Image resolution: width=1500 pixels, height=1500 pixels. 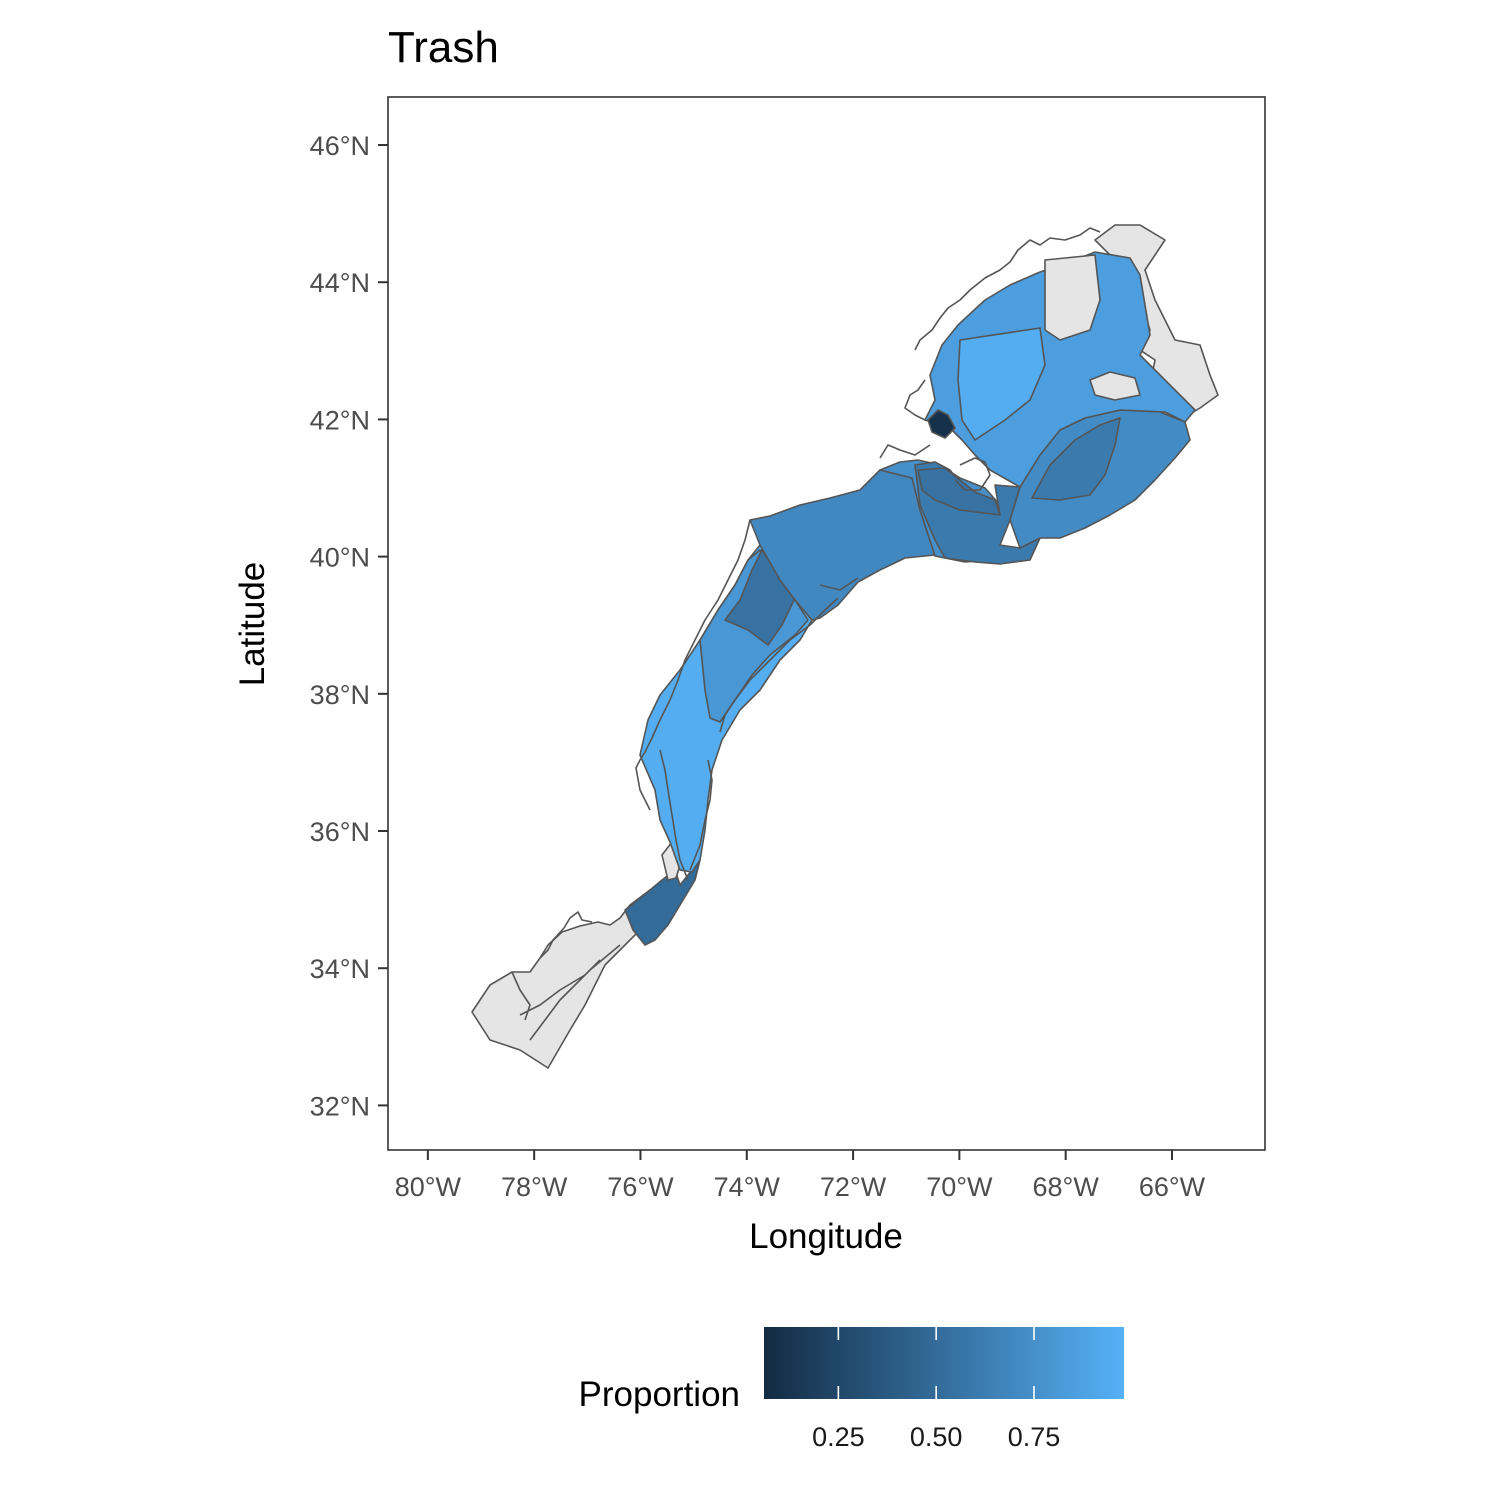 What do you see at coordinates (349, 626) in the screenshot?
I see `y-axis: 46°N 44°N 42°N 40°N 38°N 36°N 34°N 32°N` at bounding box center [349, 626].